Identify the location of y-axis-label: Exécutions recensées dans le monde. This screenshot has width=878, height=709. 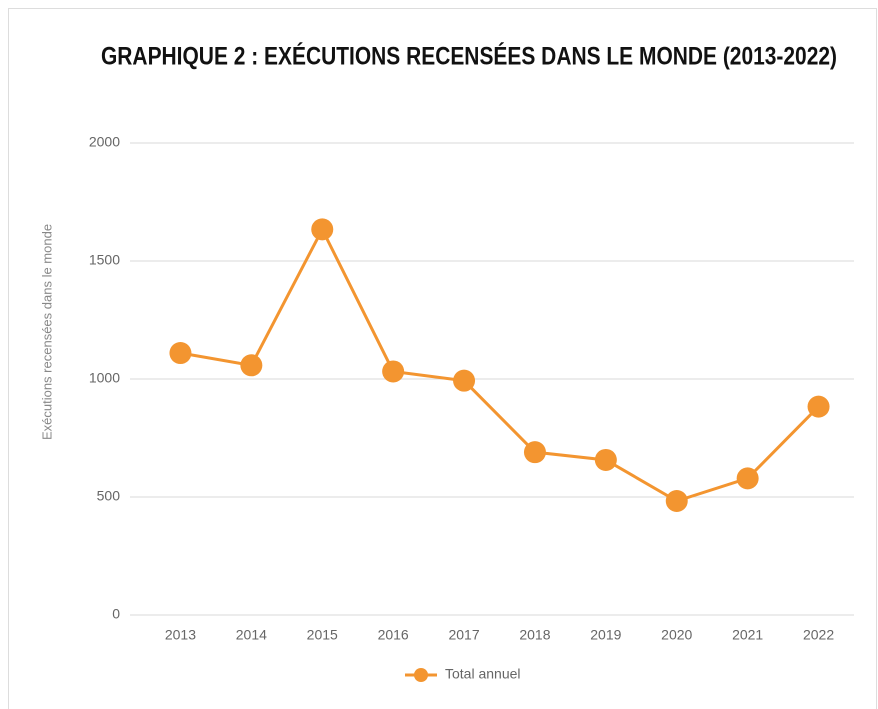
(46, 332).